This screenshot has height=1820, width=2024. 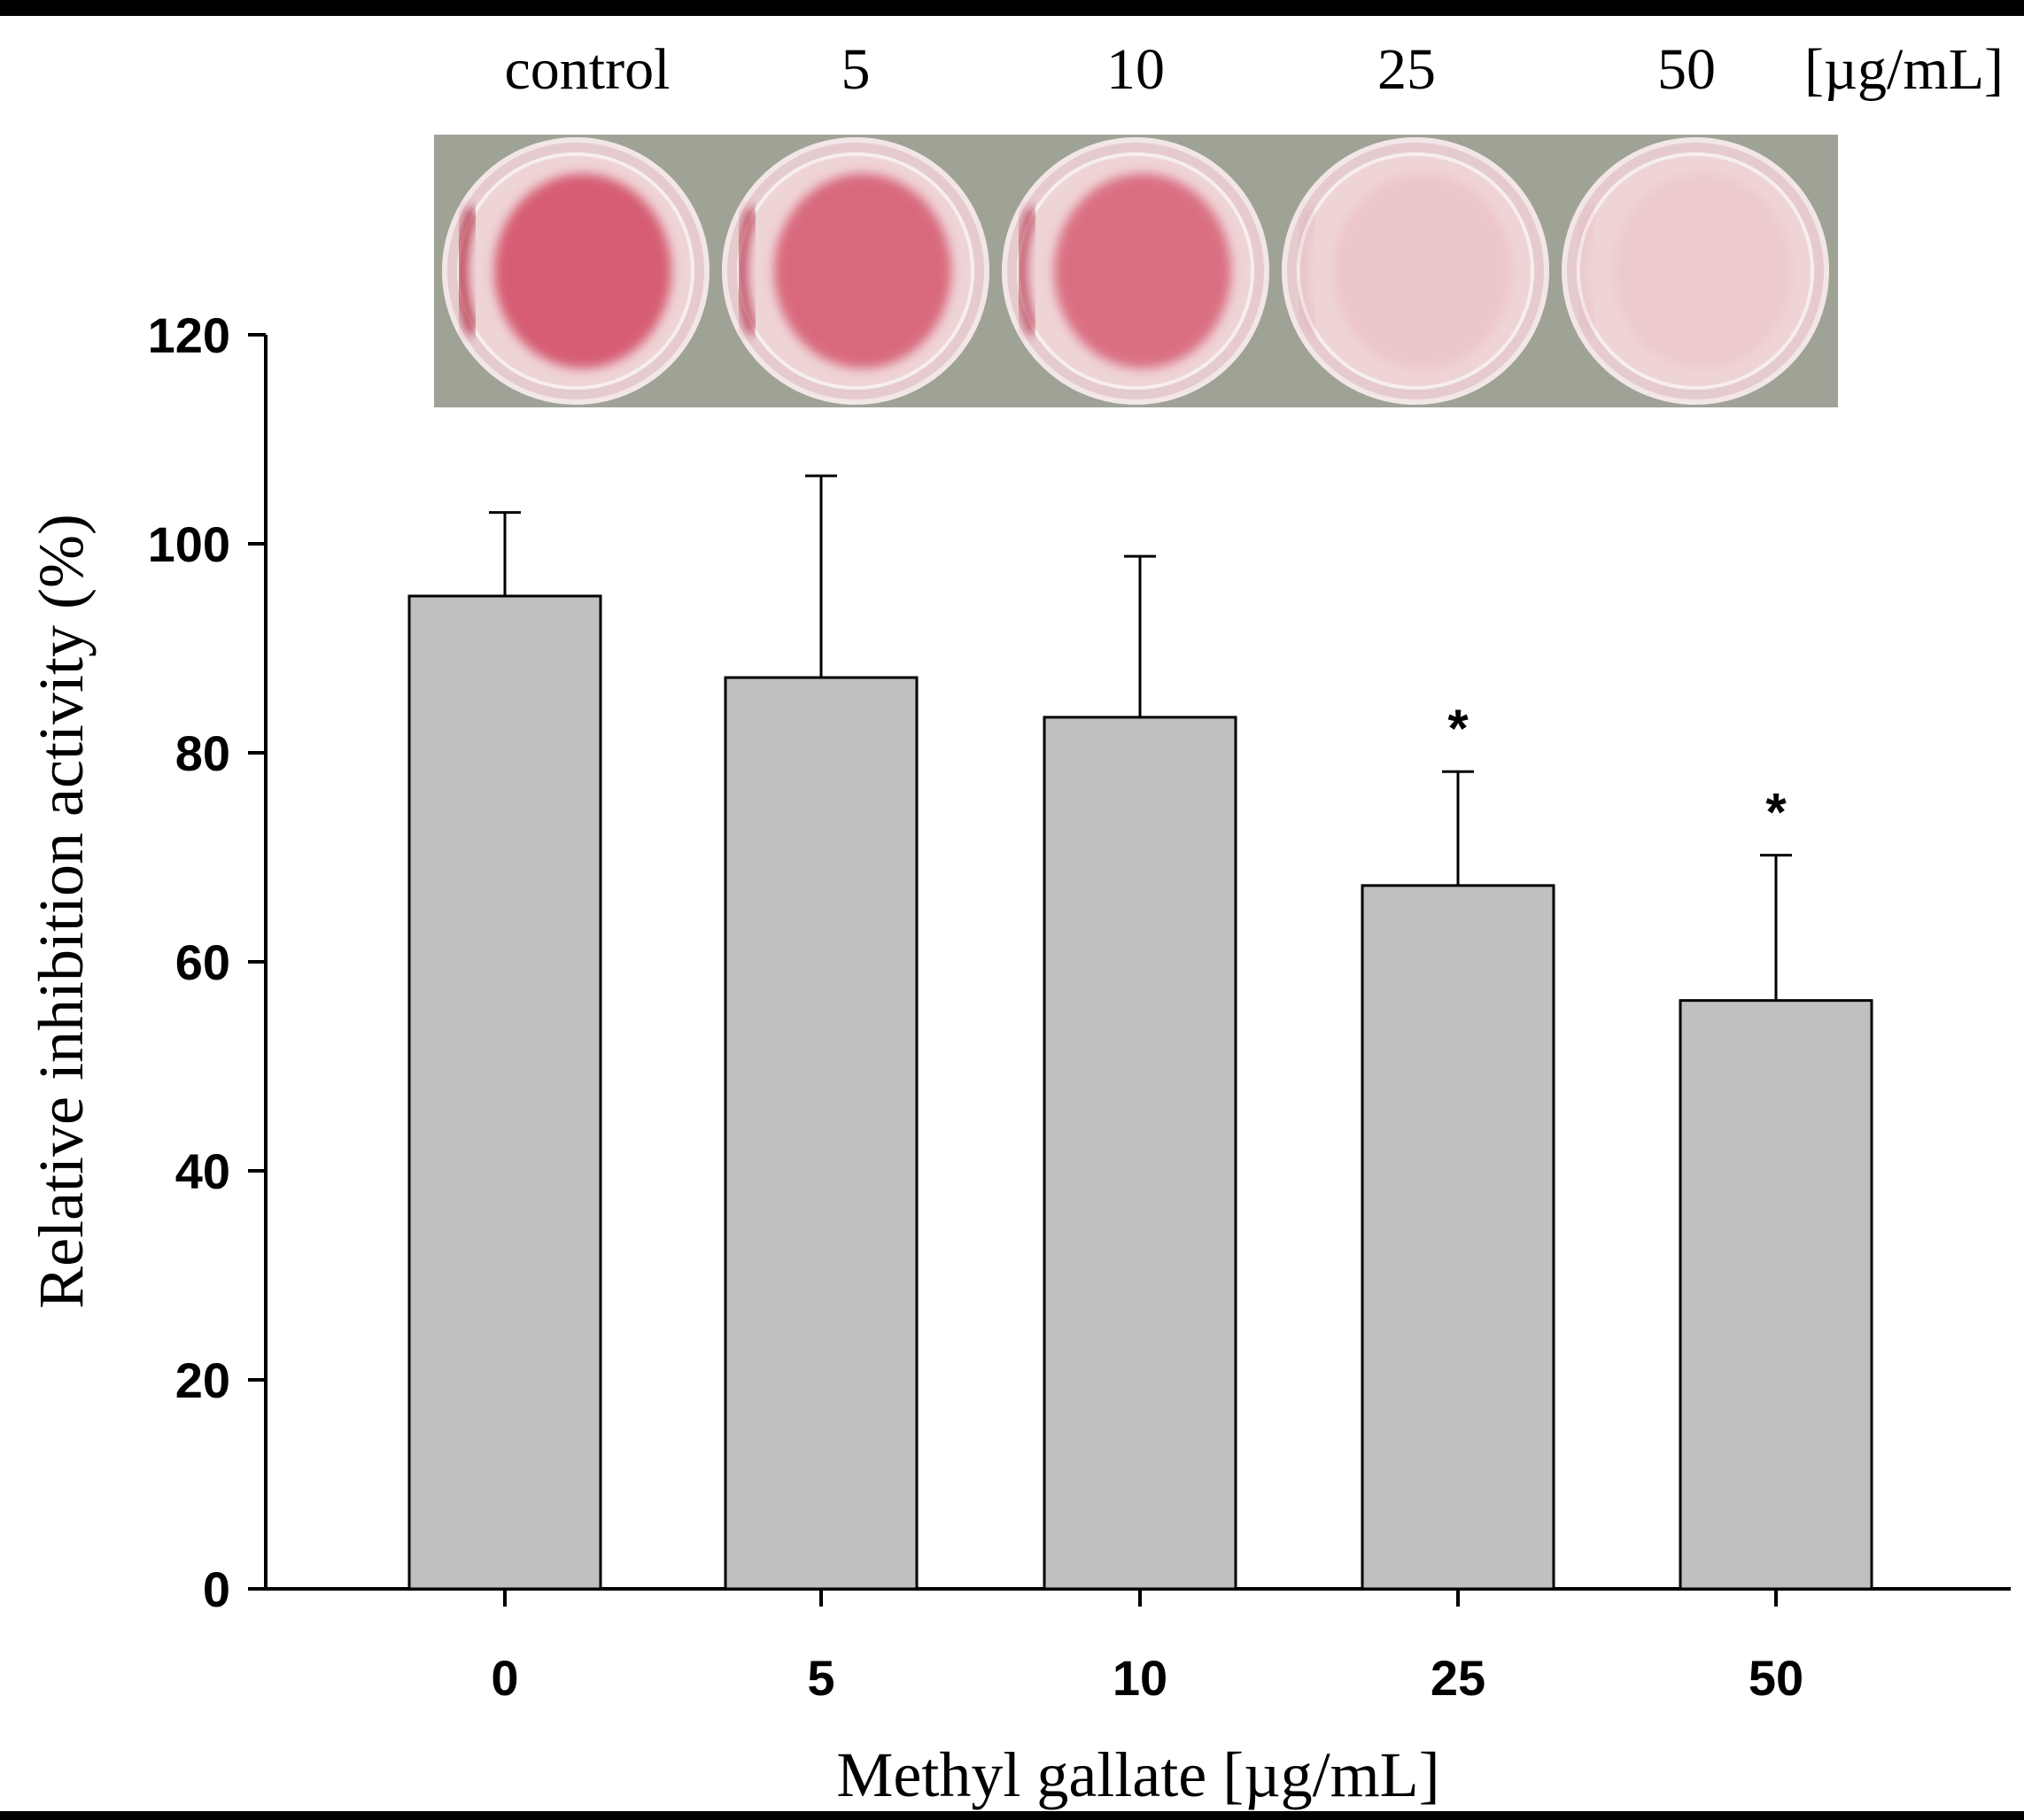 What do you see at coordinates (1904, 69) in the screenshot?
I see `photo-unit-label: [µg/mL]` at bounding box center [1904, 69].